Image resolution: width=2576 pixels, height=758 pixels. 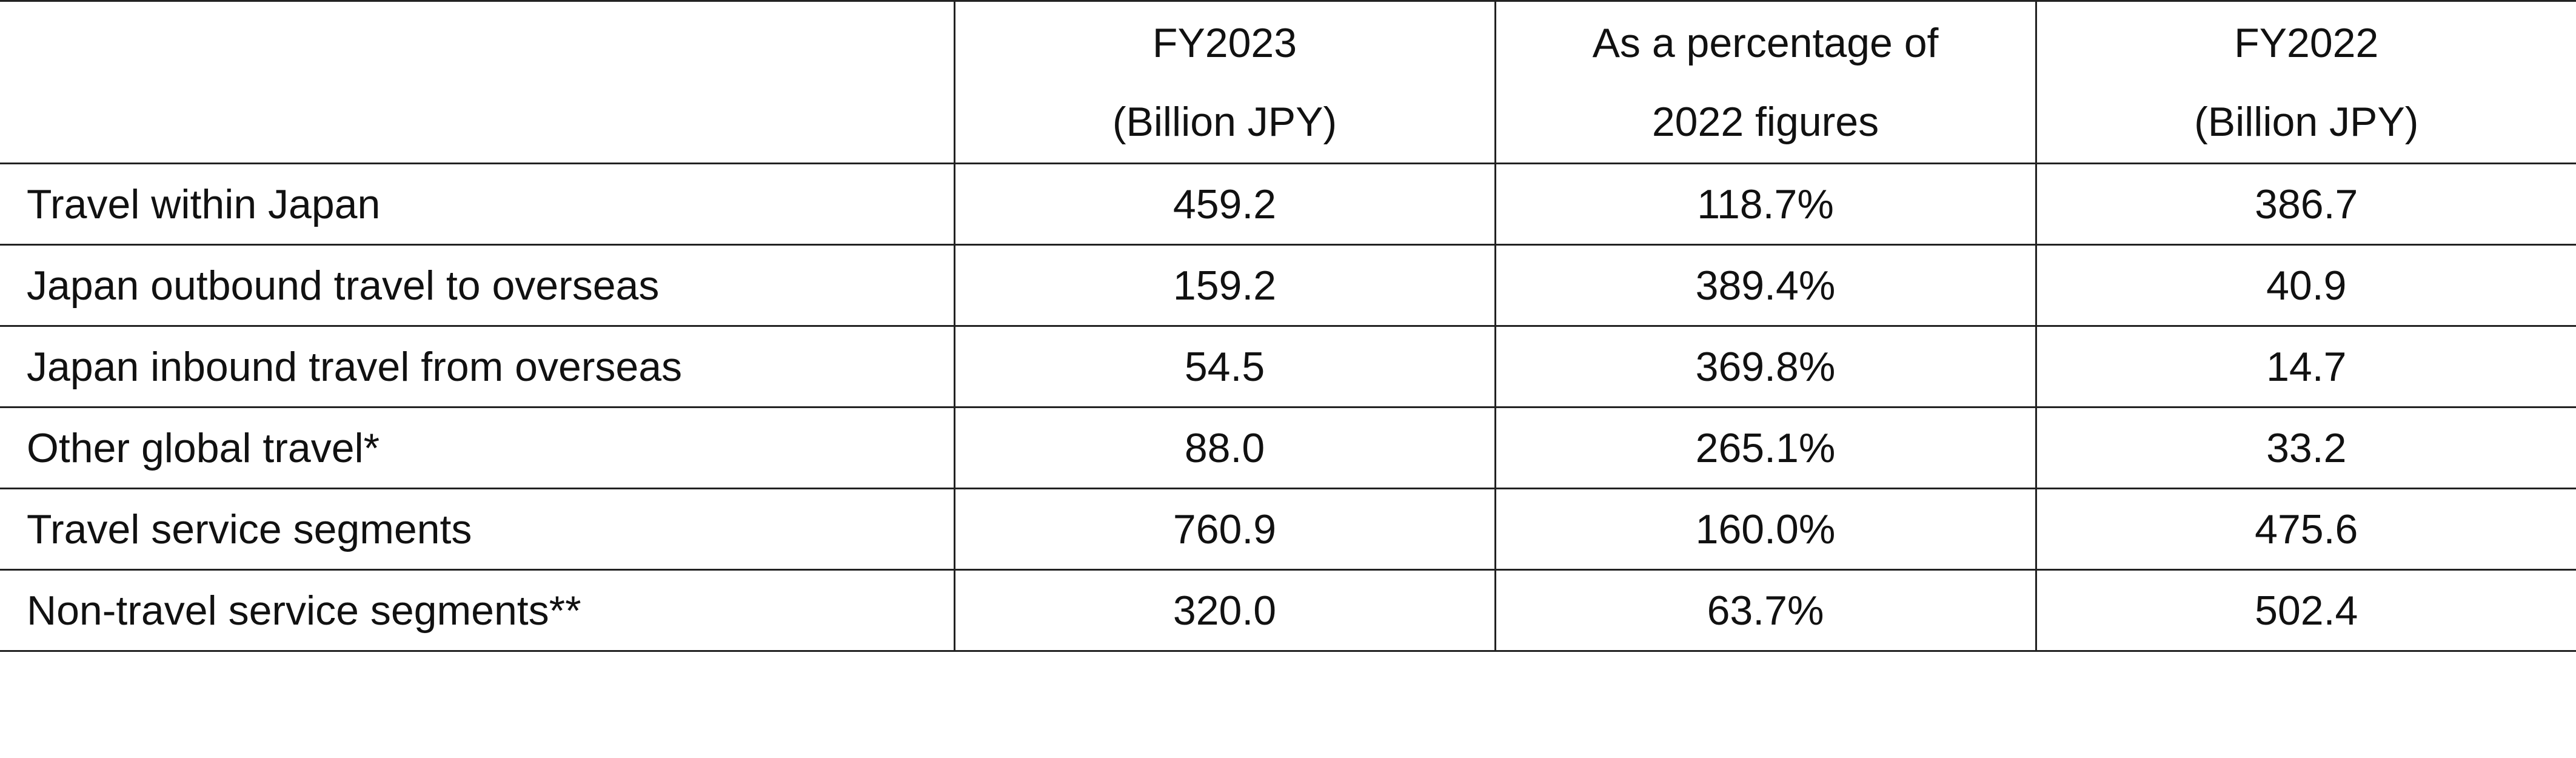 I want to click on table-cell: 502.4, so click(x=2305, y=610).